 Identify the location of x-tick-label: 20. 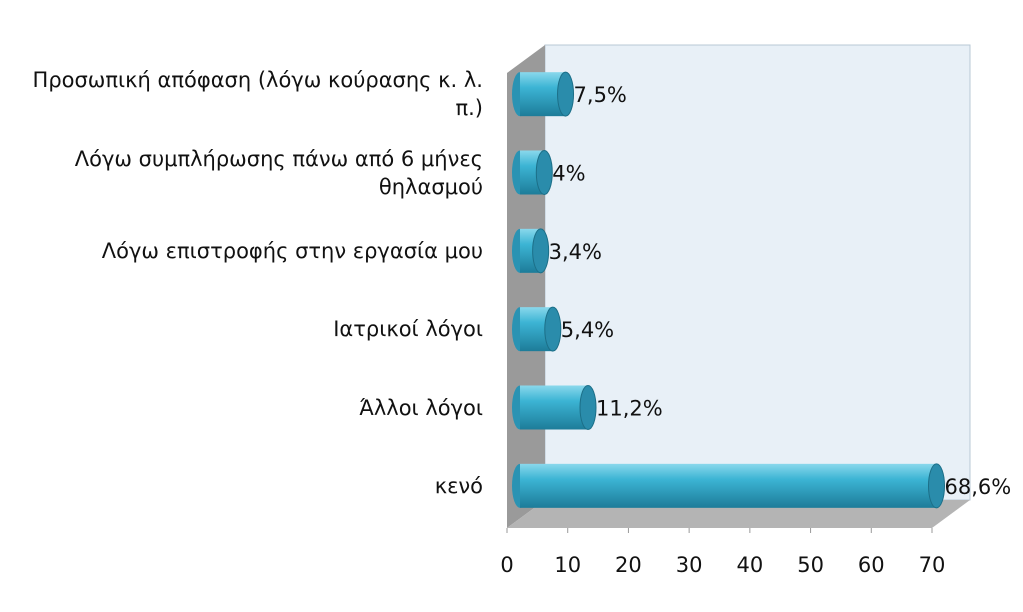
(628, 565).